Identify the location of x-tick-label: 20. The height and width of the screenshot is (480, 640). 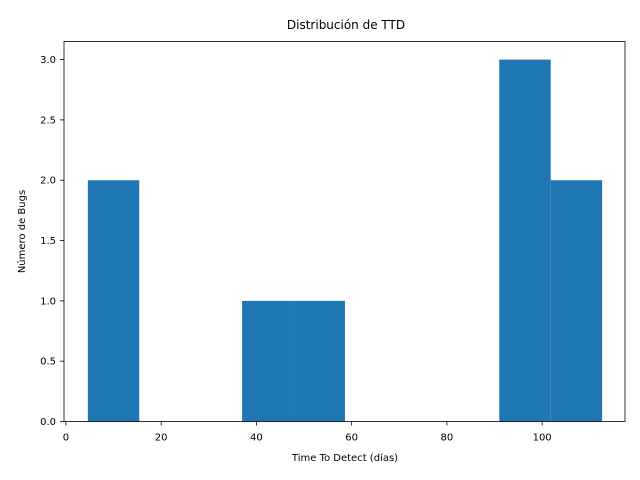
(161, 438).